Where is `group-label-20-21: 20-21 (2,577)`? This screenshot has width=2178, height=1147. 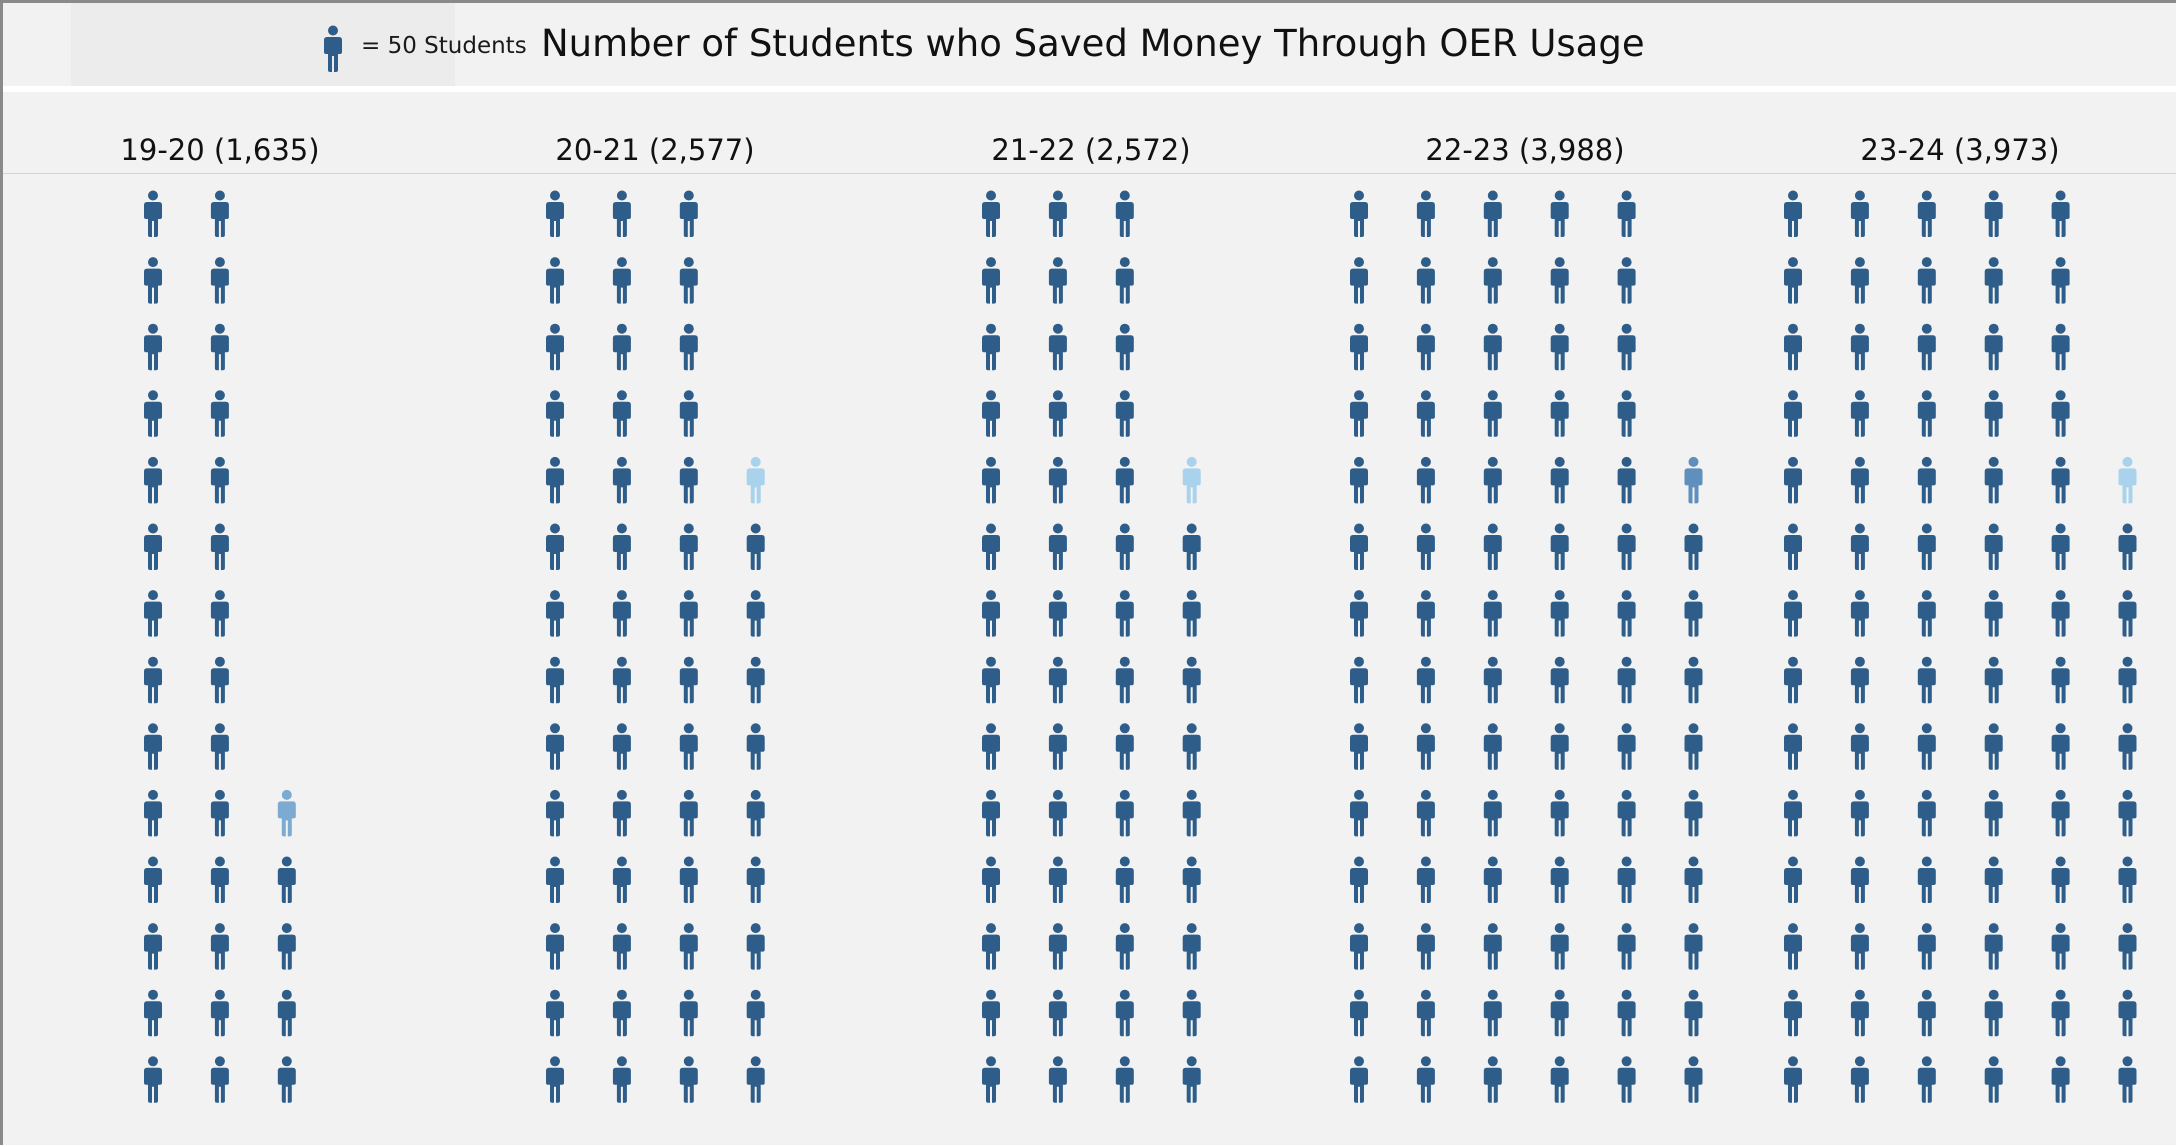 group-label-20-21: 20-21 (2,577) is located at coordinates (654, 150).